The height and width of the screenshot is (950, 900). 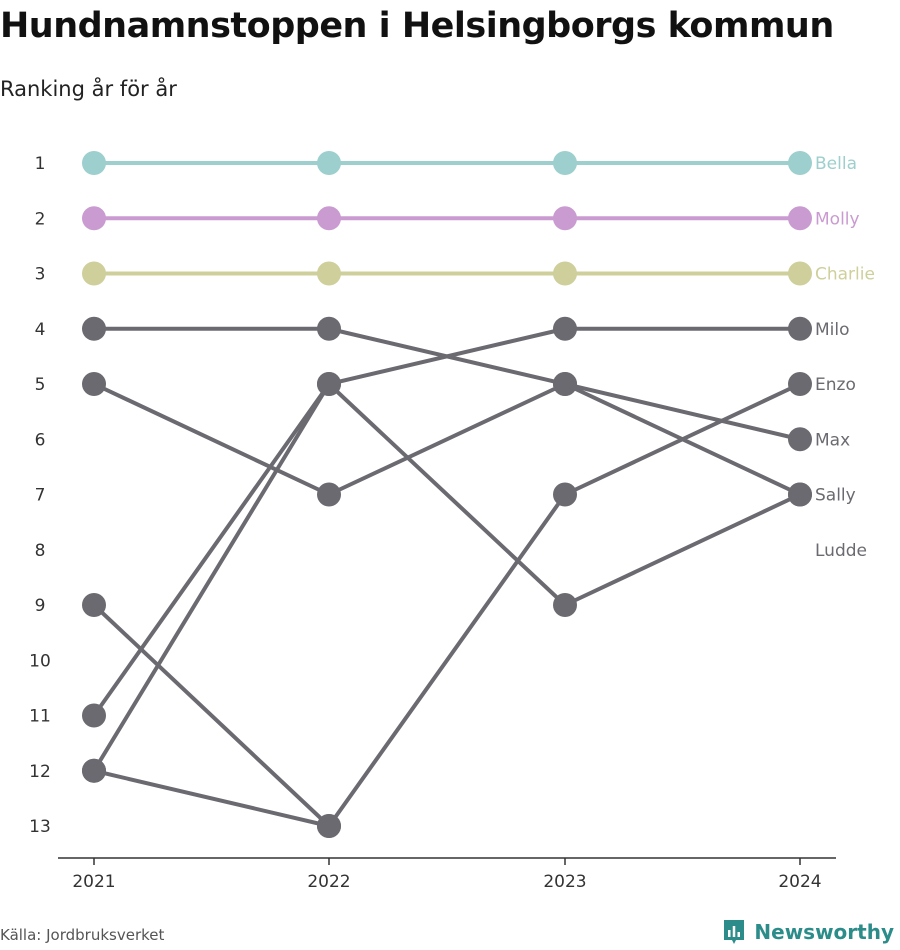 What do you see at coordinates (40, 385) in the screenshot?
I see `y-tick-label: 5` at bounding box center [40, 385].